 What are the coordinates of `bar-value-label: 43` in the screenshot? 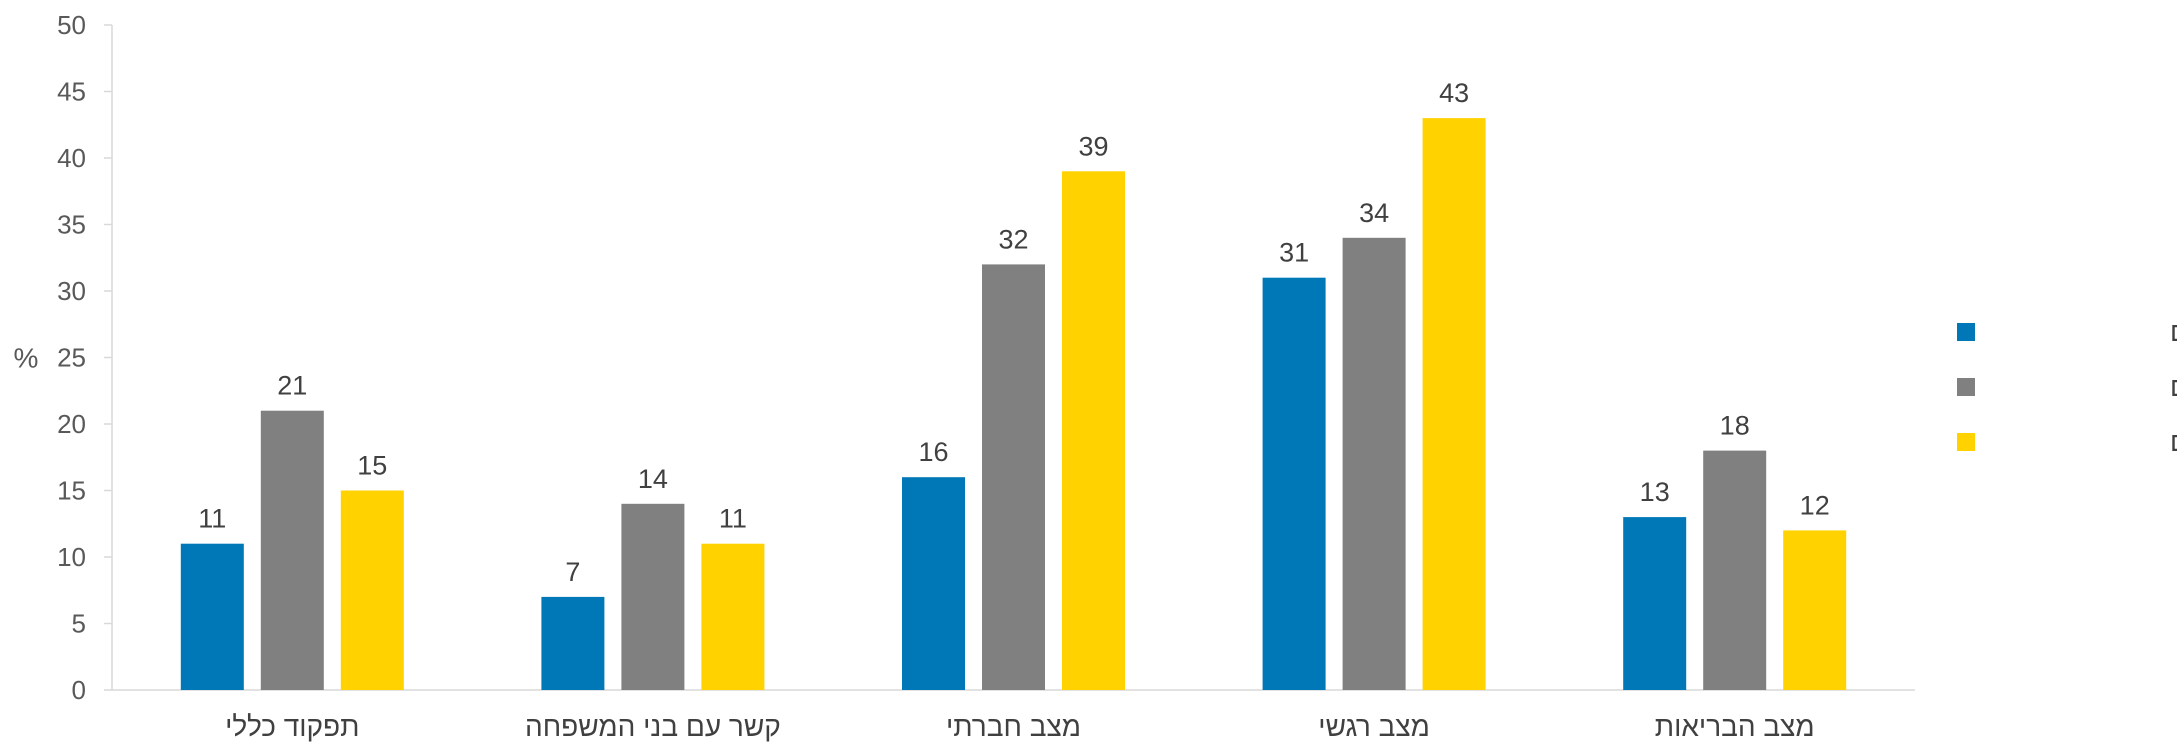 It's located at (1454, 93).